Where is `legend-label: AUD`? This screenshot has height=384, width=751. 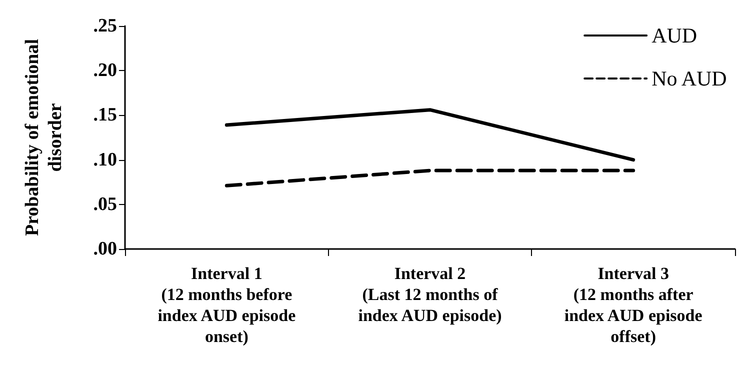
legend-label: AUD is located at coordinates (675, 36).